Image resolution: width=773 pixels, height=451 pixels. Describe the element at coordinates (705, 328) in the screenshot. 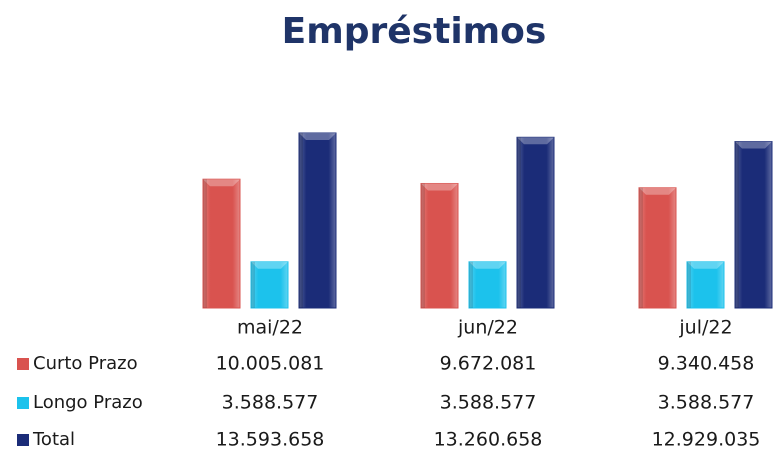

I see `x-tick-label: jul/22` at that location.